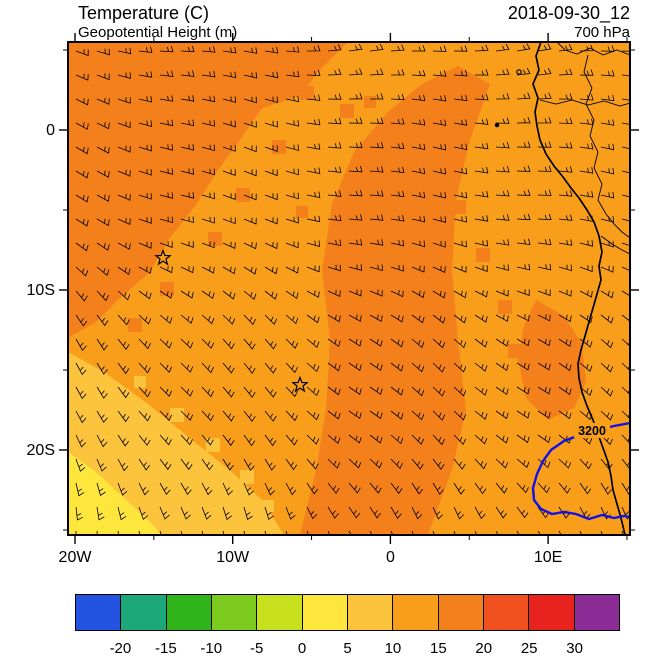 The height and width of the screenshot is (667, 650). What do you see at coordinates (602, 32) in the screenshot?
I see `pressure-level: 700 hPa` at bounding box center [602, 32].